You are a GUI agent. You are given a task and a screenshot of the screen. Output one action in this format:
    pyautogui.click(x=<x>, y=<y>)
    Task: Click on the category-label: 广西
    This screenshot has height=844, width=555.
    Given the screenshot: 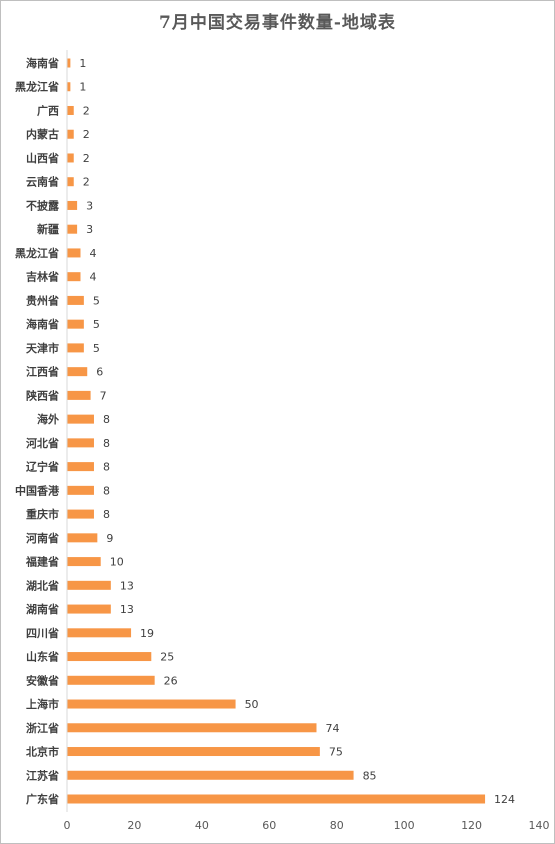 What is the action you would take?
    pyautogui.click(x=48, y=110)
    